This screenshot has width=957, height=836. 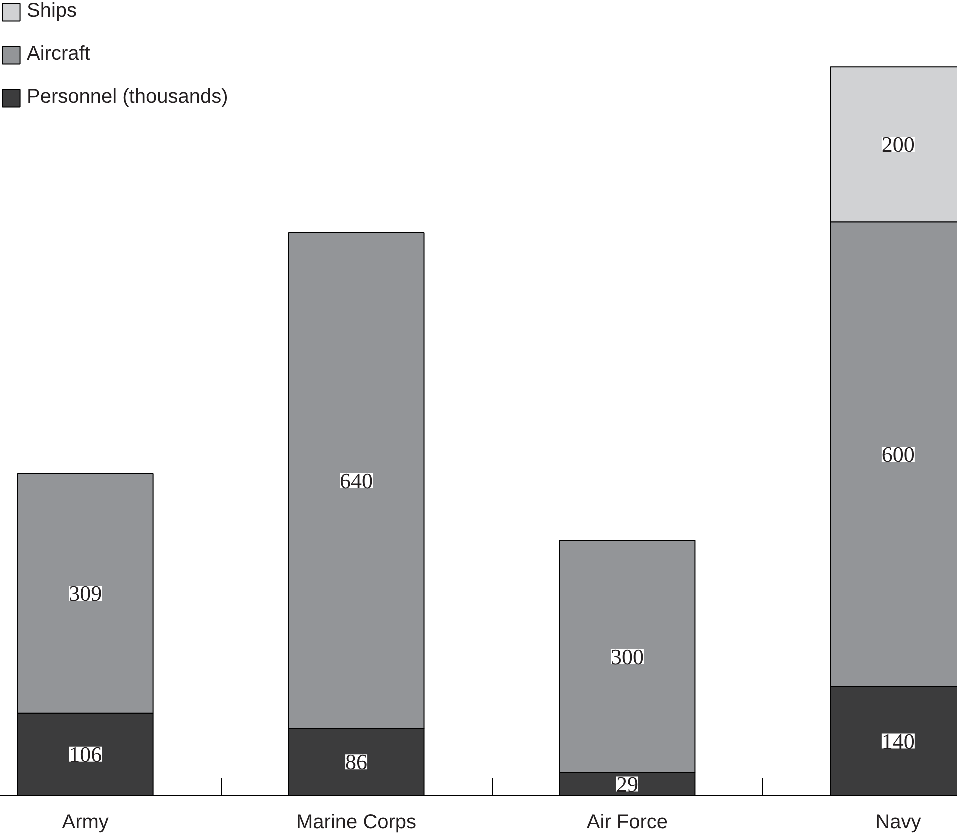 What do you see at coordinates (898, 455) in the screenshot?
I see `data-label: 600` at bounding box center [898, 455].